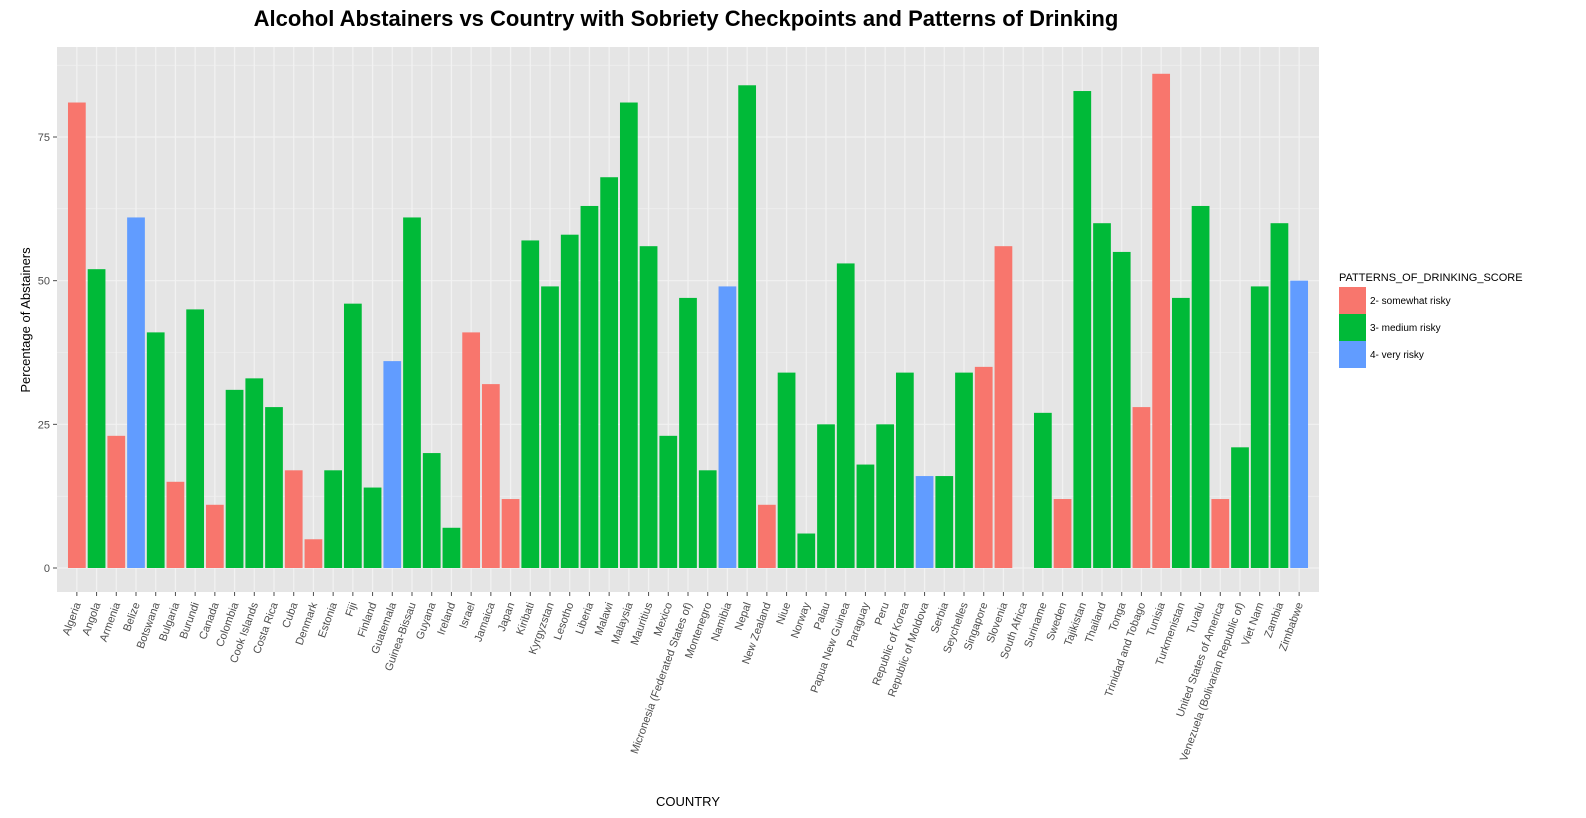 The height and width of the screenshot is (818, 1586). I want to click on y-tick-label: 75, so click(44, 138).